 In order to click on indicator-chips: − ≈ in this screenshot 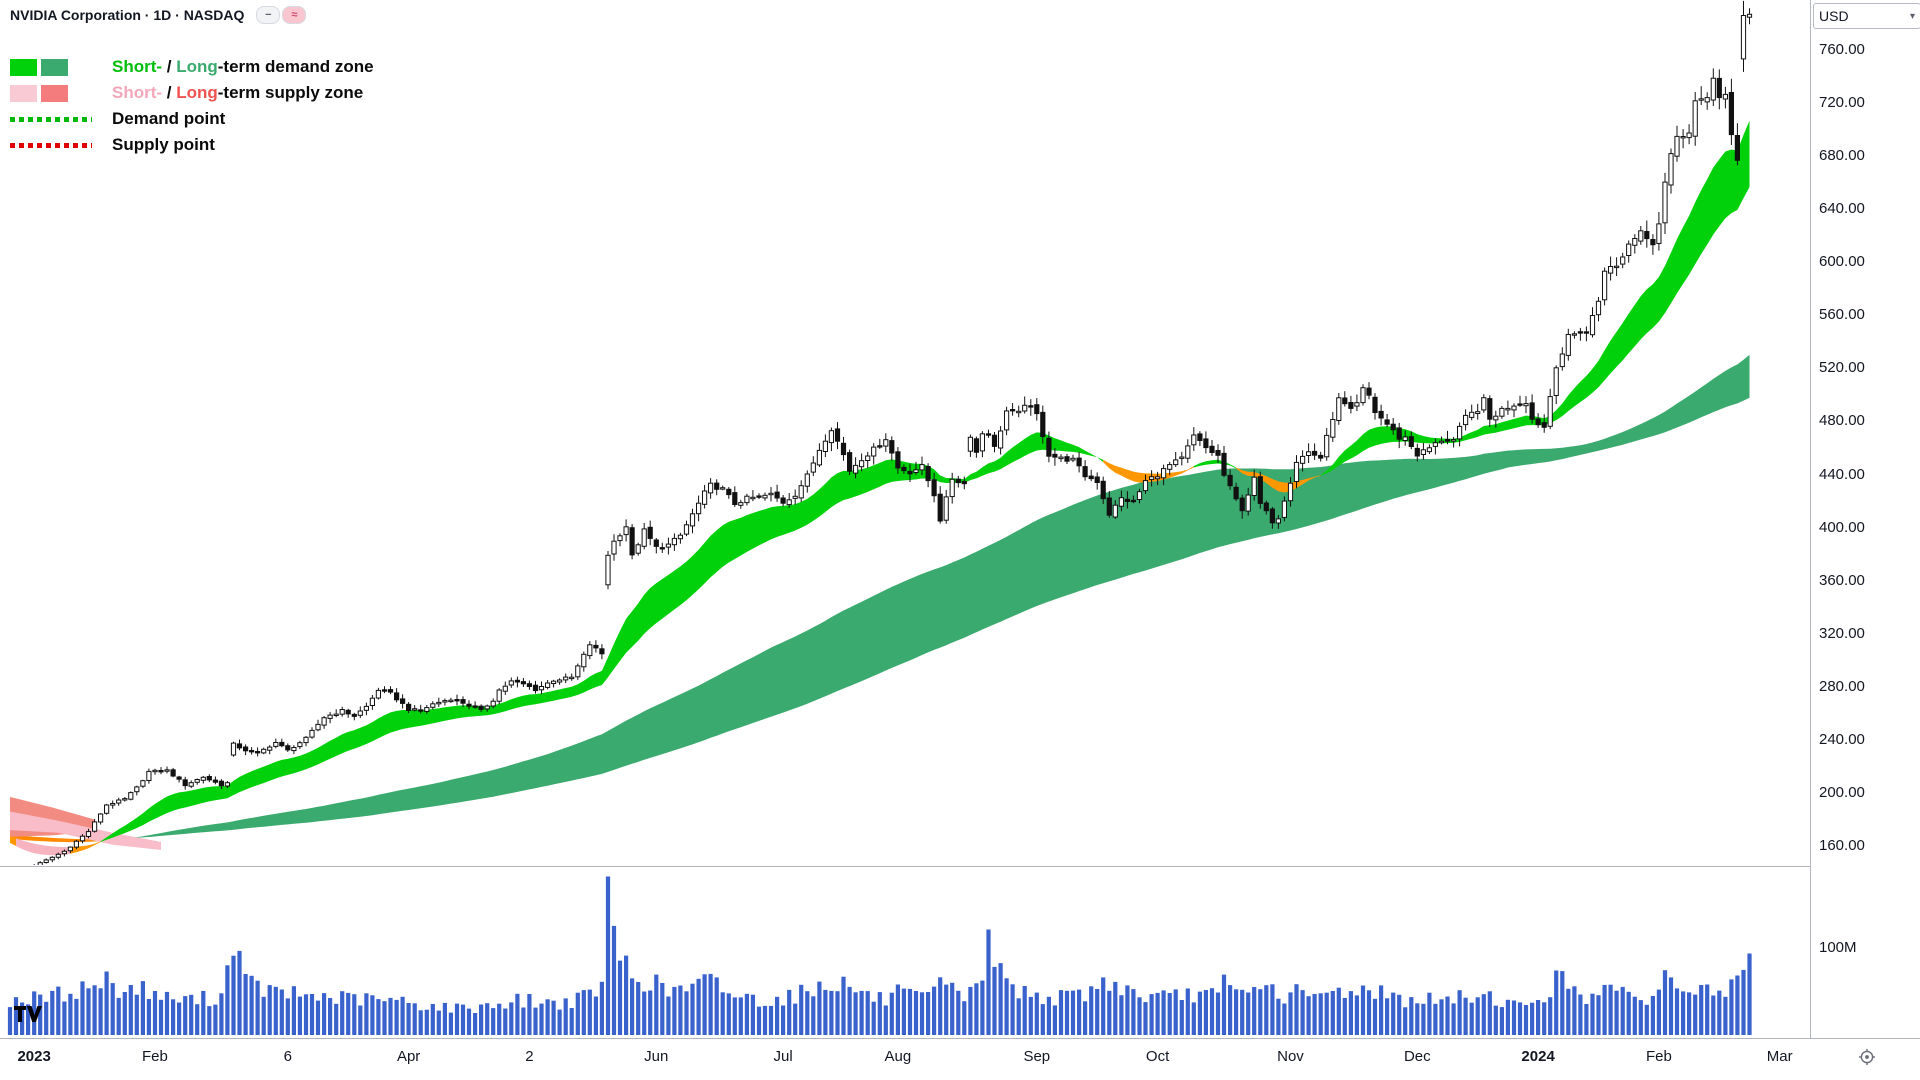, I will do `click(280, 14)`.